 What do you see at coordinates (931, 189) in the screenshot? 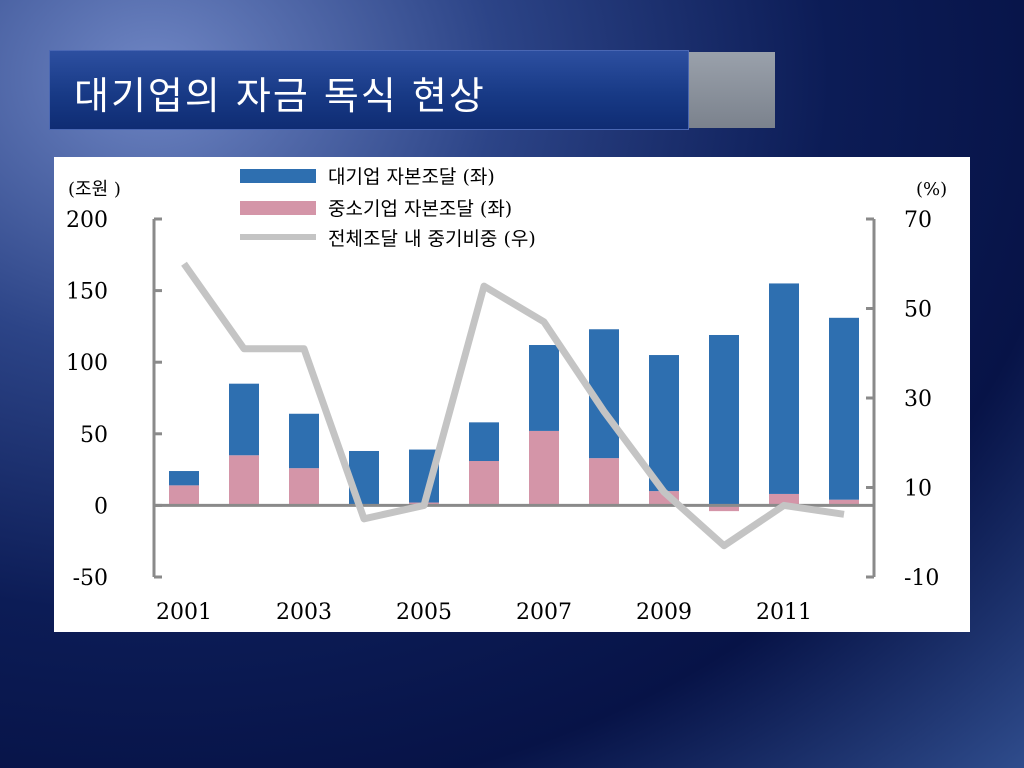
I see `right-axis-unit: (%)` at bounding box center [931, 189].